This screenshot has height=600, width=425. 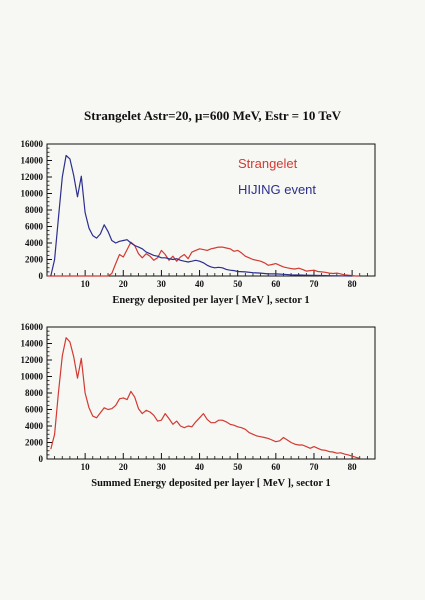 I want to click on series-line-strangelet, so click(x=203, y=259).